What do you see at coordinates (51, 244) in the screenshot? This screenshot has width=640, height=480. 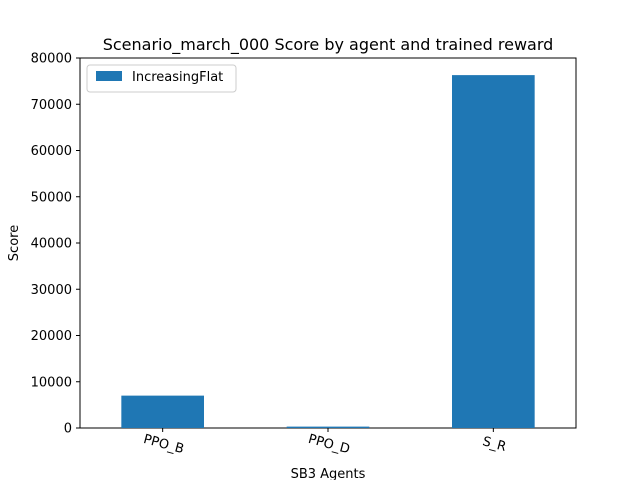 I see `y-tick-label: 40000` at bounding box center [51, 244].